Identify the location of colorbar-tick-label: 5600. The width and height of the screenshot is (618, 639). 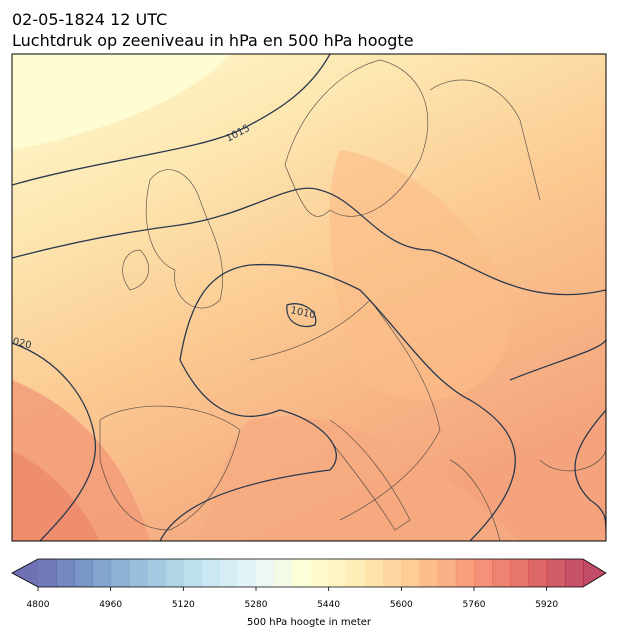
(401, 605).